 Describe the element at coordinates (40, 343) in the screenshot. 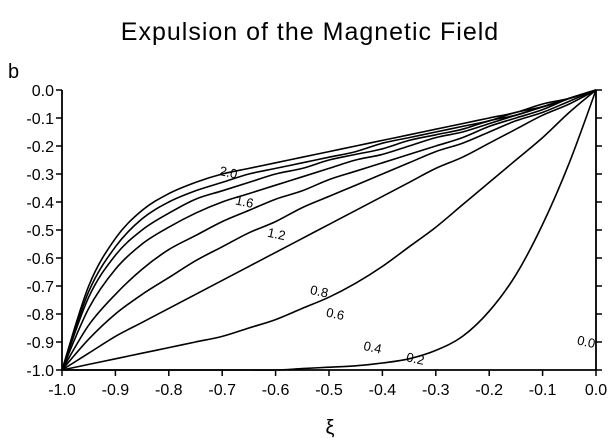

I see `y-tick-label: -0.9` at that location.